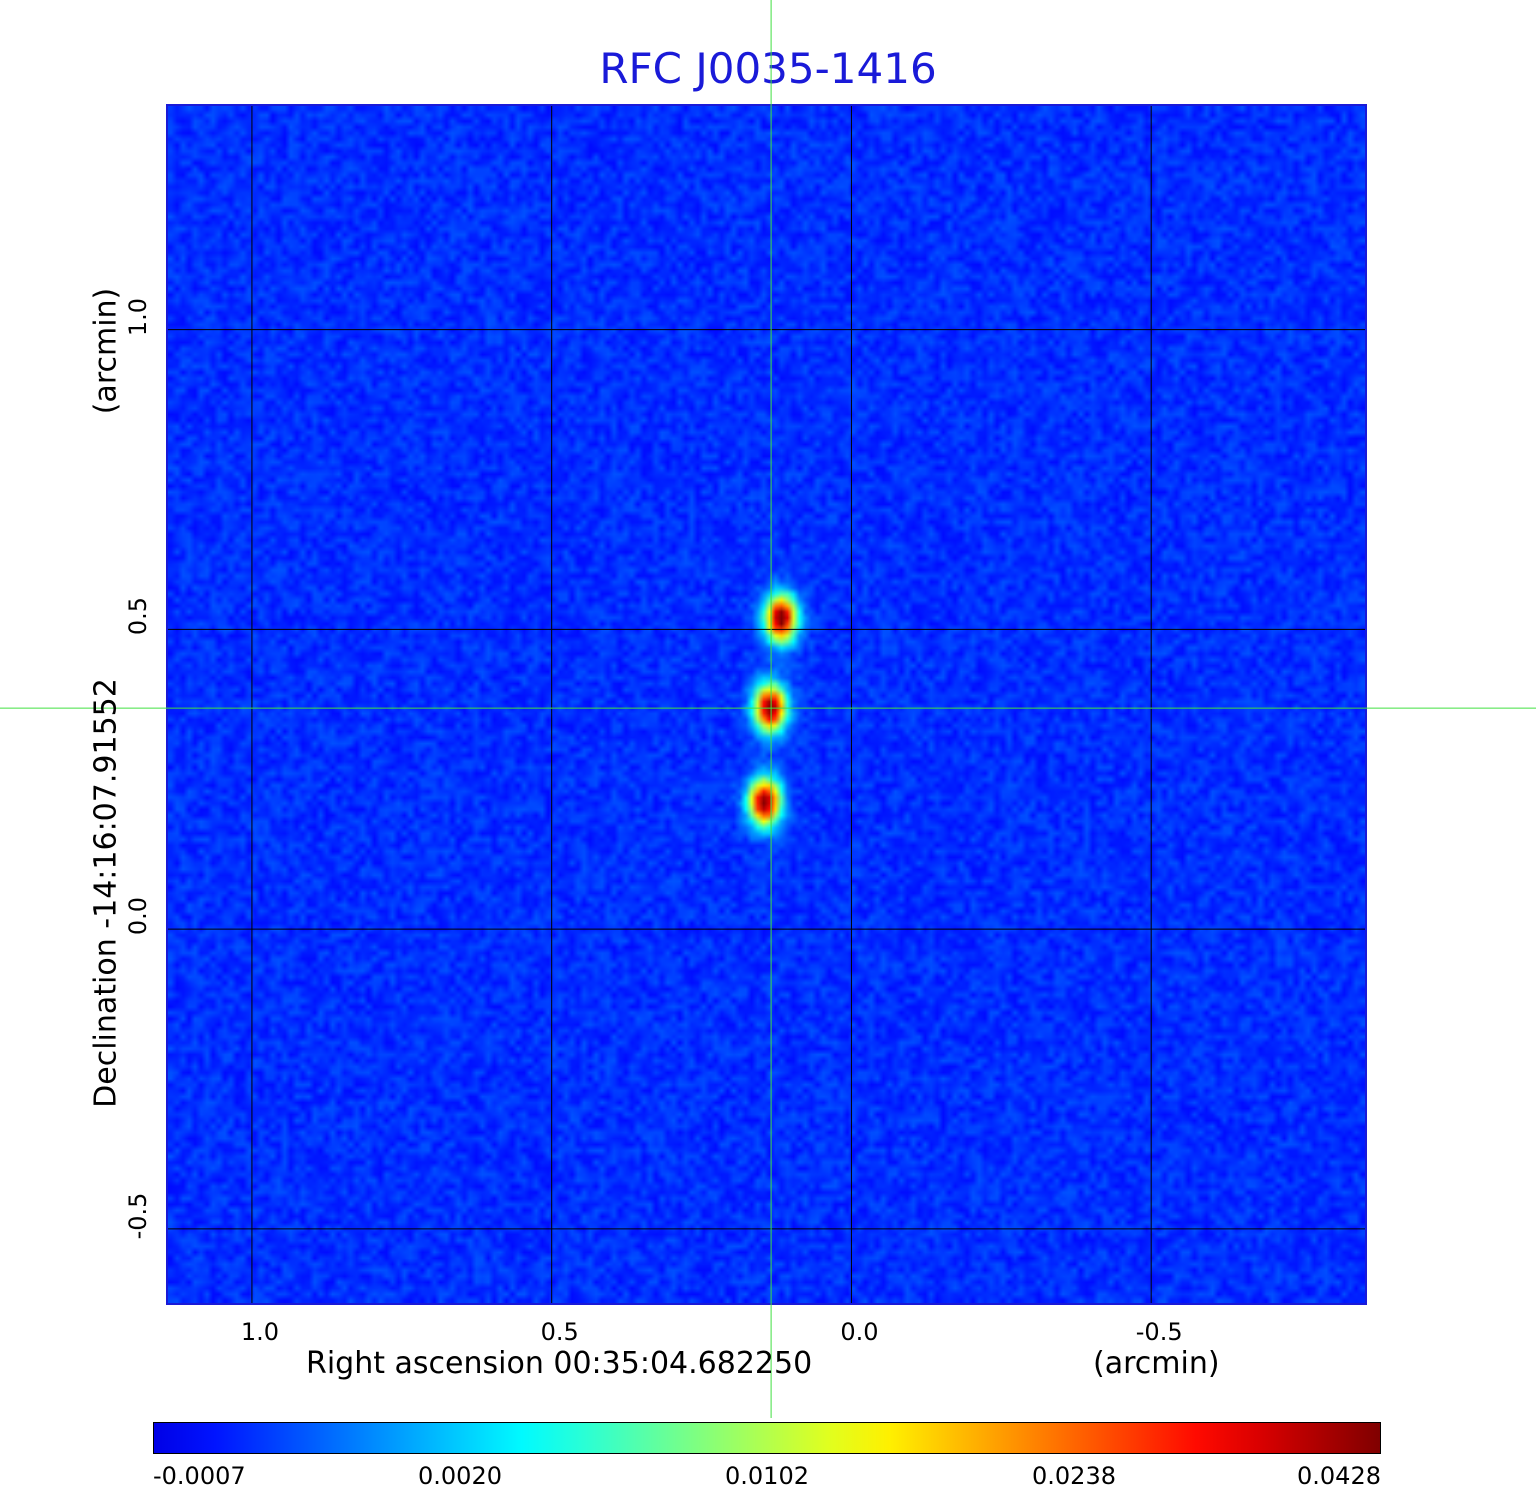  I want to click on y-axis-unit: (arcmin), so click(106, 351).